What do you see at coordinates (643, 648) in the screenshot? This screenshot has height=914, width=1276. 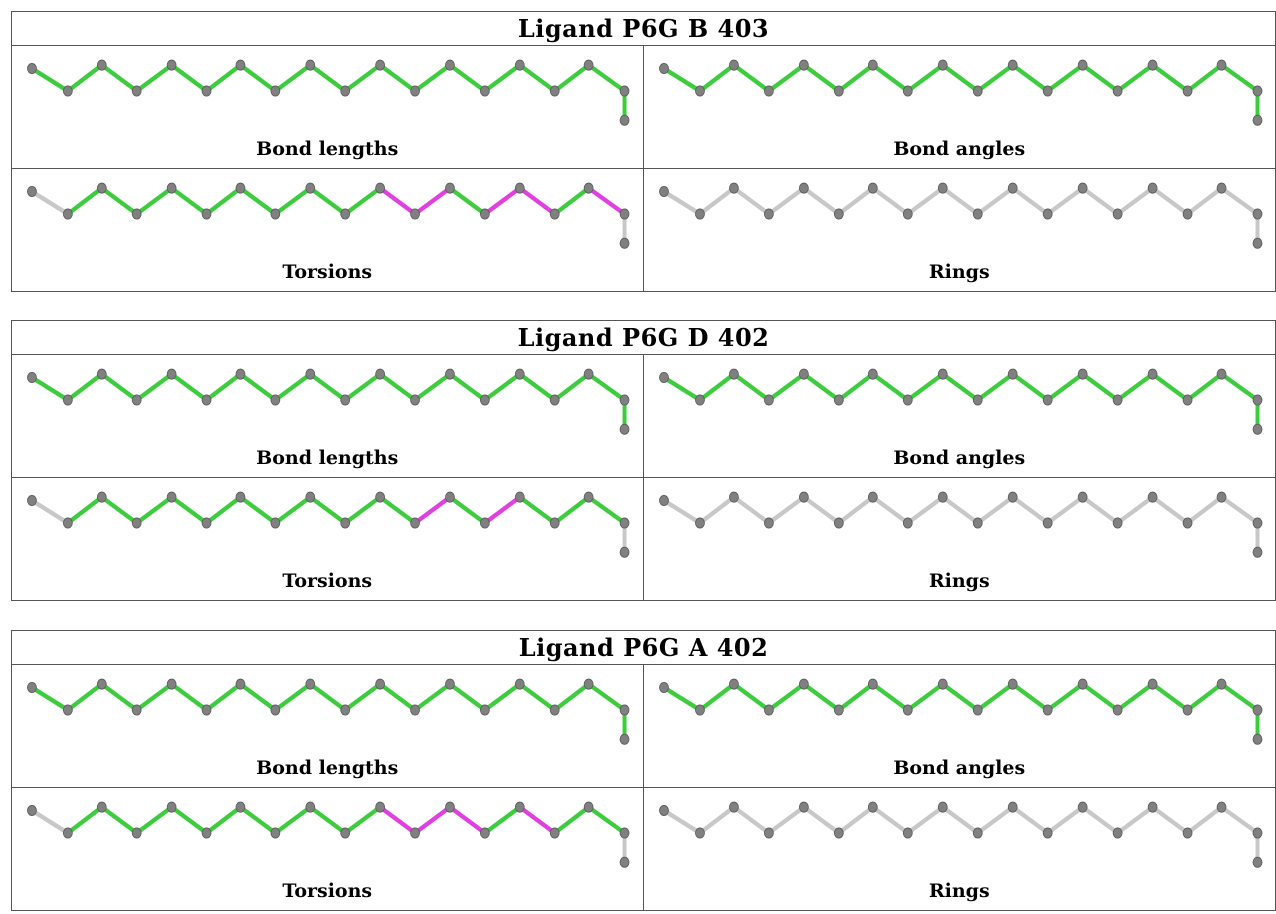 I see `ligand-title: Ligand P6G A 402` at bounding box center [643, 648].